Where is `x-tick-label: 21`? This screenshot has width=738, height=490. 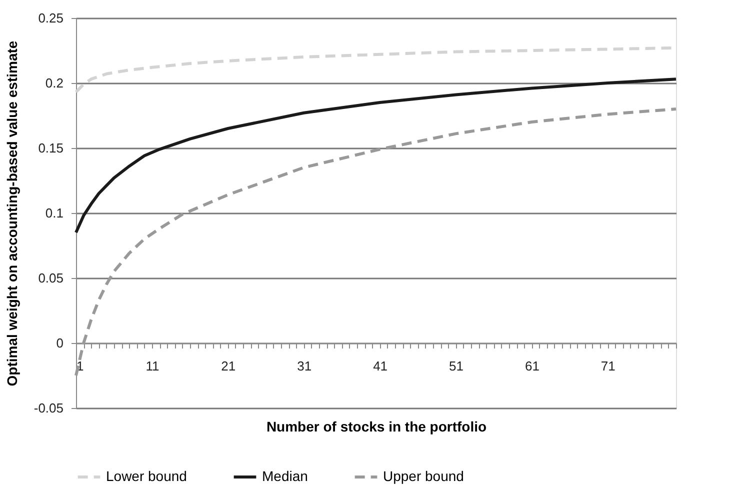 x-tick-label: 21 is located at coordinates (228, 366).